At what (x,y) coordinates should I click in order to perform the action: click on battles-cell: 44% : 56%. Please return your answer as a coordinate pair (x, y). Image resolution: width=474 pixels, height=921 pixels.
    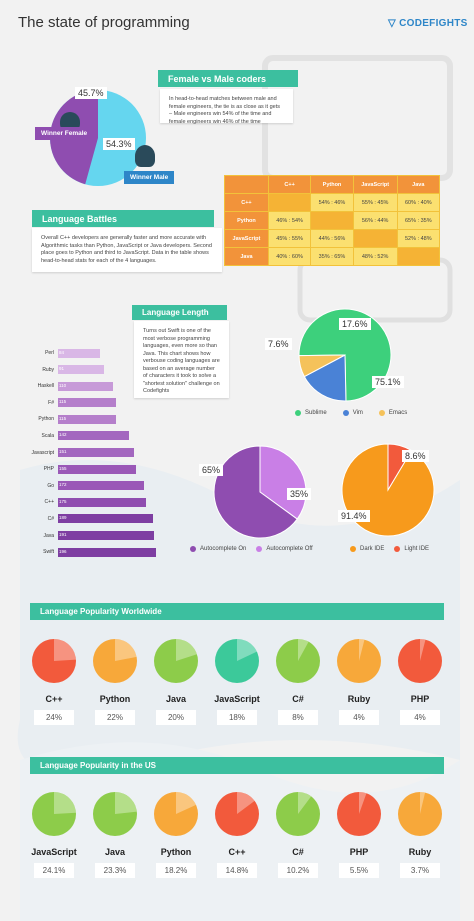
    Looking at the image, I should click on (332, 238).